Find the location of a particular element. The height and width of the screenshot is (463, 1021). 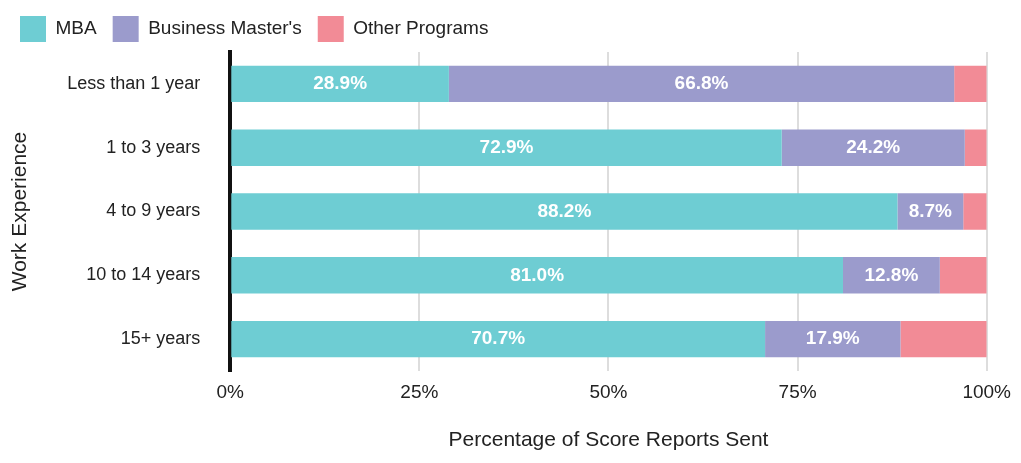

y-tick-label: 15+ years is located at coordinates (160, 338).